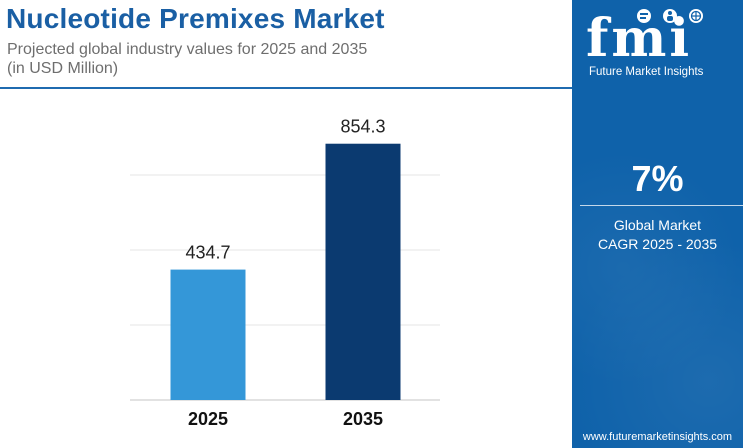  Describe the element at coordinates (363, 271) in the screenshot. I see `bar-2035` at that location.